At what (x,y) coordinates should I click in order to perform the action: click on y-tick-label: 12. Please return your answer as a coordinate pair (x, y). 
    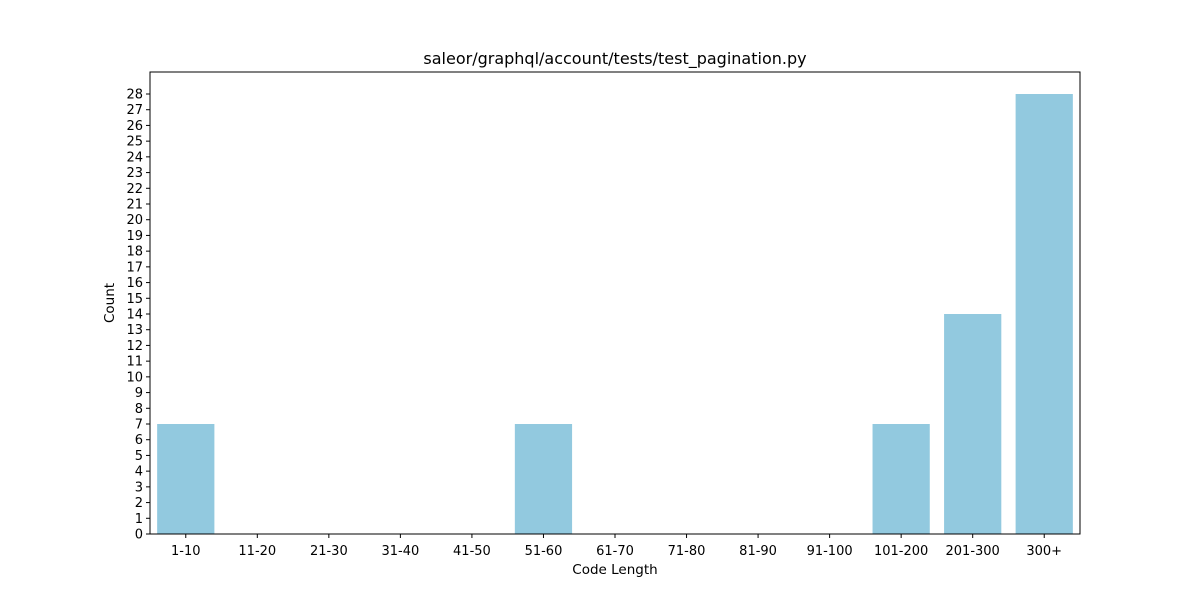
    Looking at the image, I should click on (134, 346).